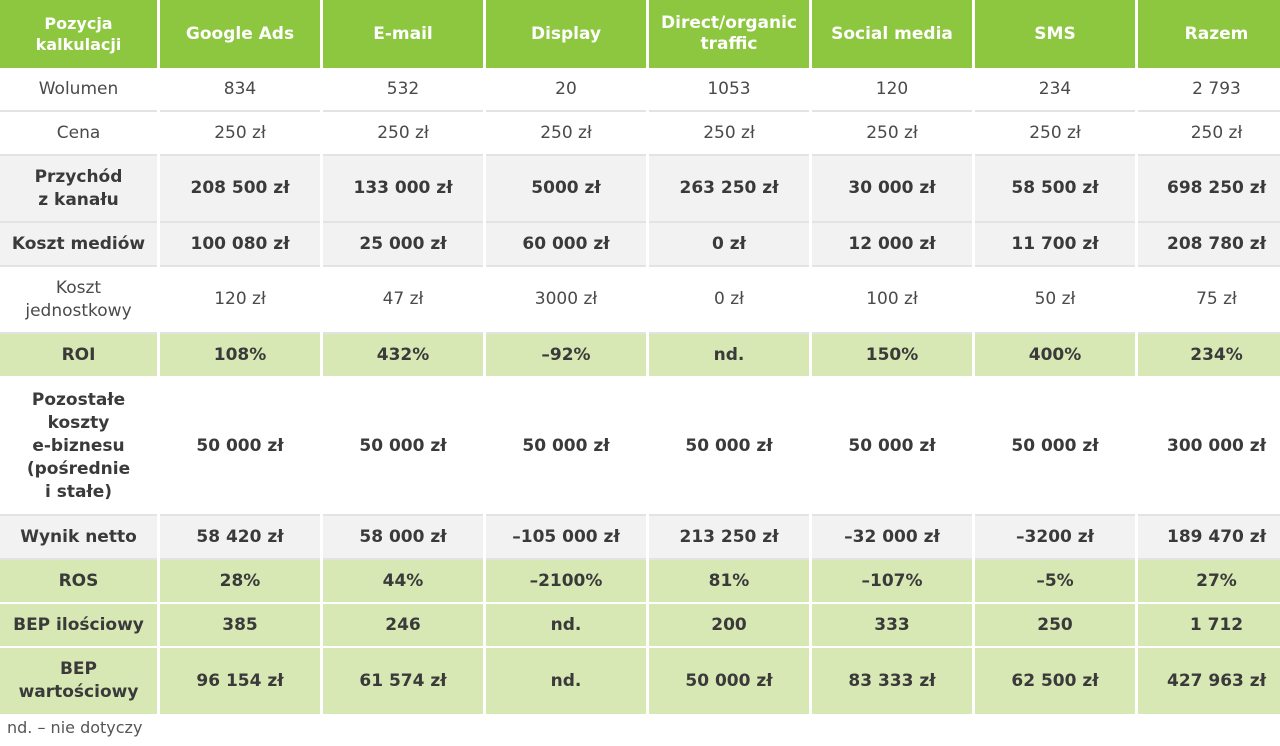  I want to click on row-label: ROI, so click(78, 356).